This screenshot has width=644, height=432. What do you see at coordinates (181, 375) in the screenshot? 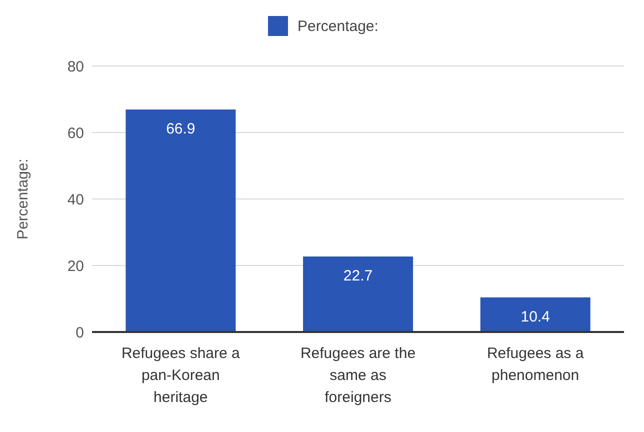
I see `x-tick-label: Refugees share a pan-Korean heritage` at bounding box center [181, 375].